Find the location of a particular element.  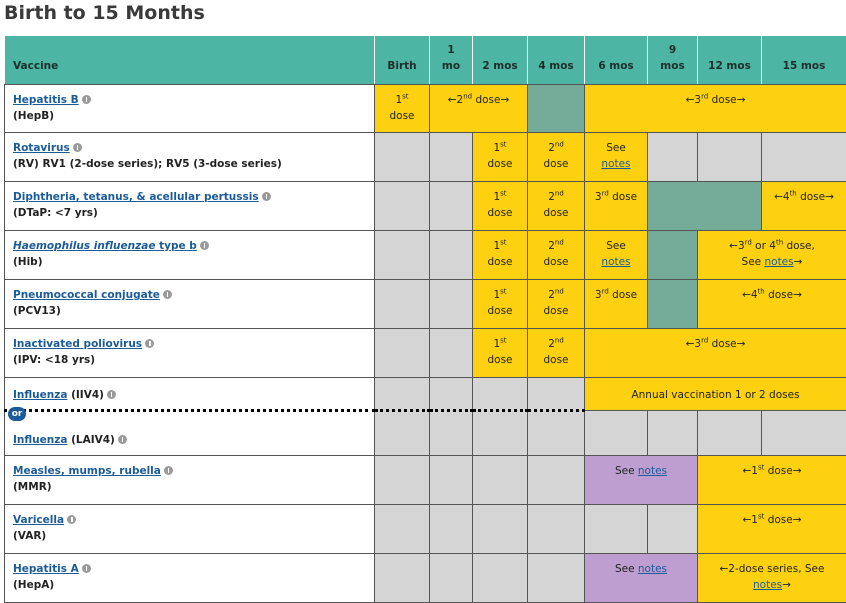

italic-text: Haemophilus influenzae is located at coordinates (84, 246).